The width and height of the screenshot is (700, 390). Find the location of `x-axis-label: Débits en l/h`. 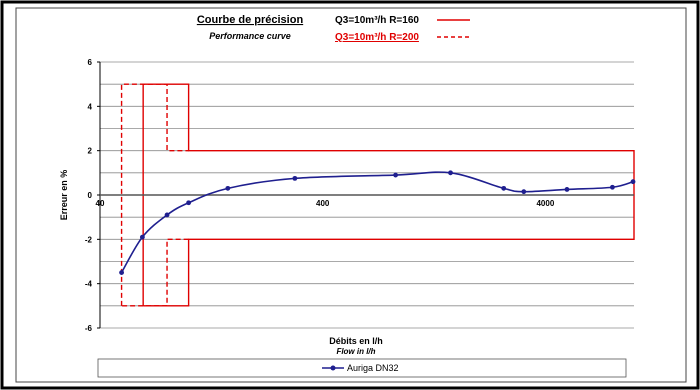

x-axis-label: Débits en l/h is located at coordinates (356, 341).